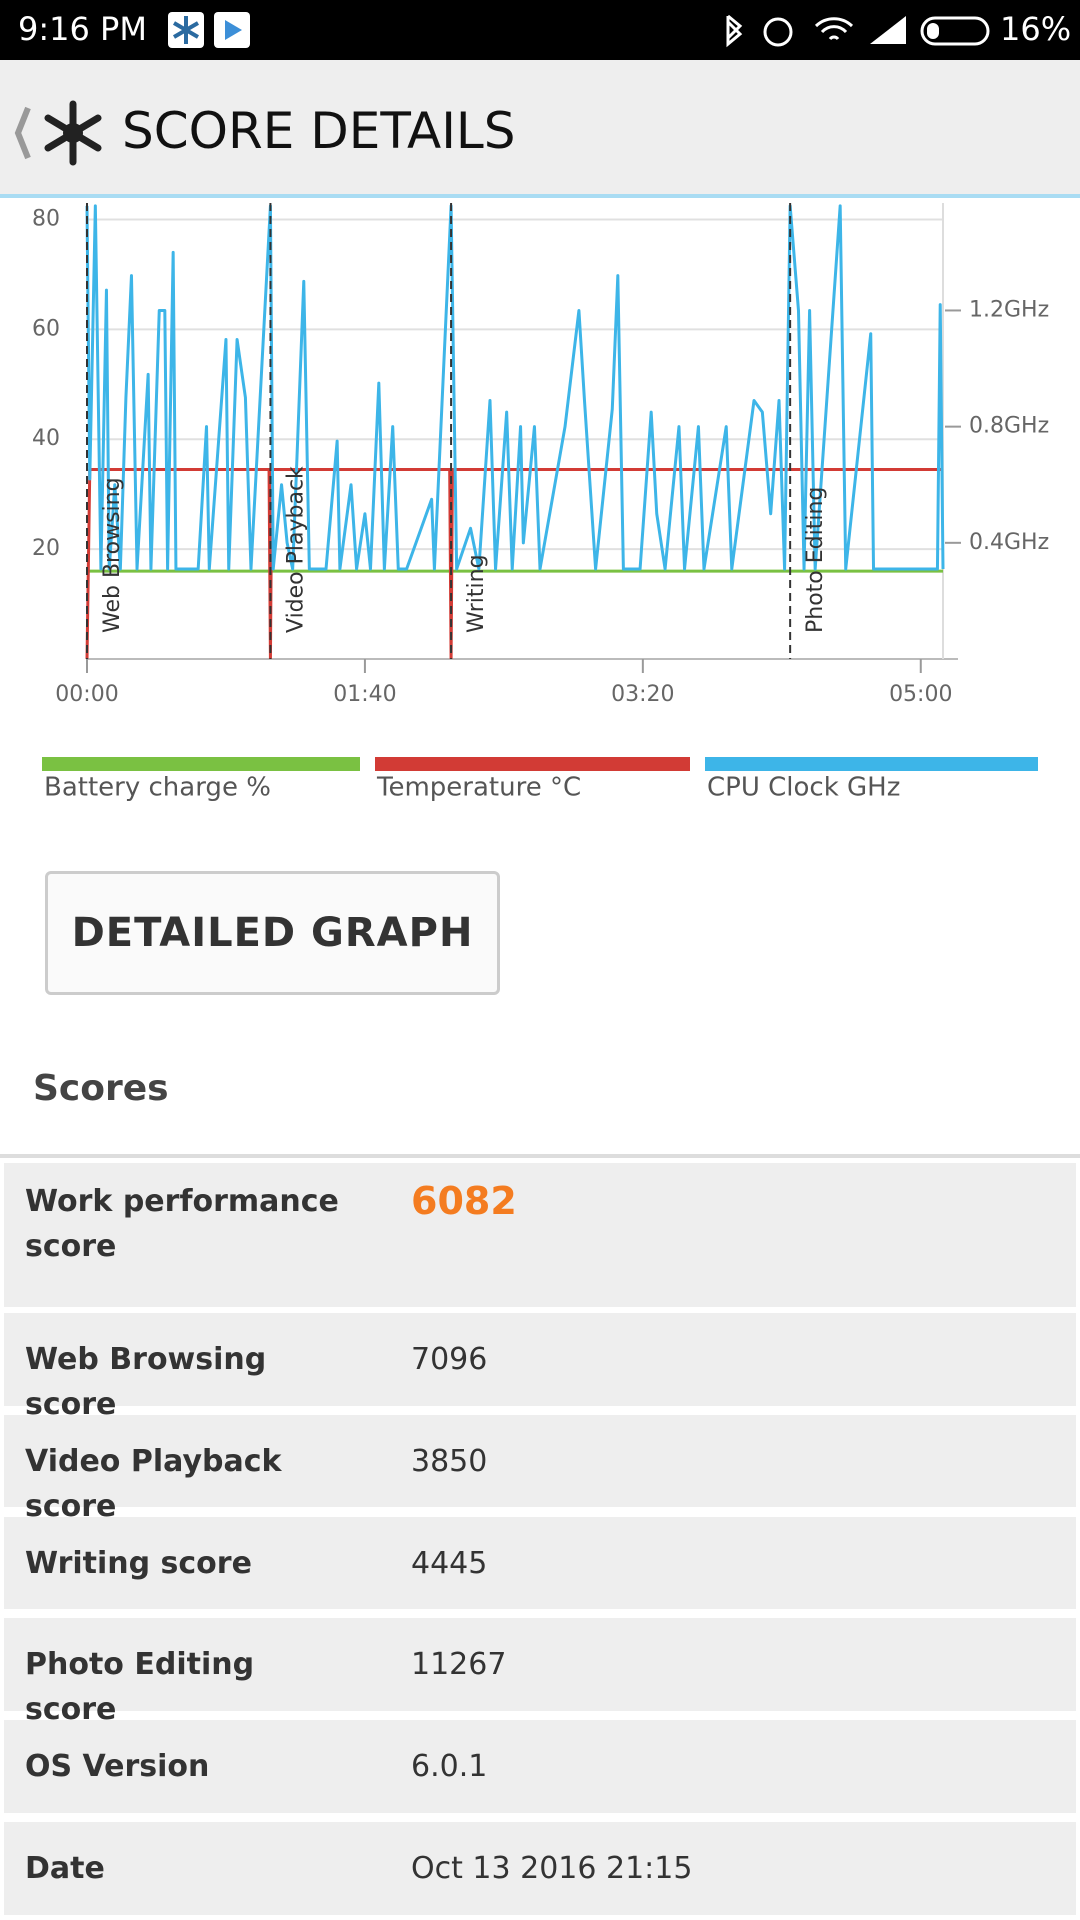 This screenshot has width=1080, height=1920. What do you see at coordinates (182, 1224) in the screenshot?
I see `score-label: Work performance score` at bounding box center [182, 1224].